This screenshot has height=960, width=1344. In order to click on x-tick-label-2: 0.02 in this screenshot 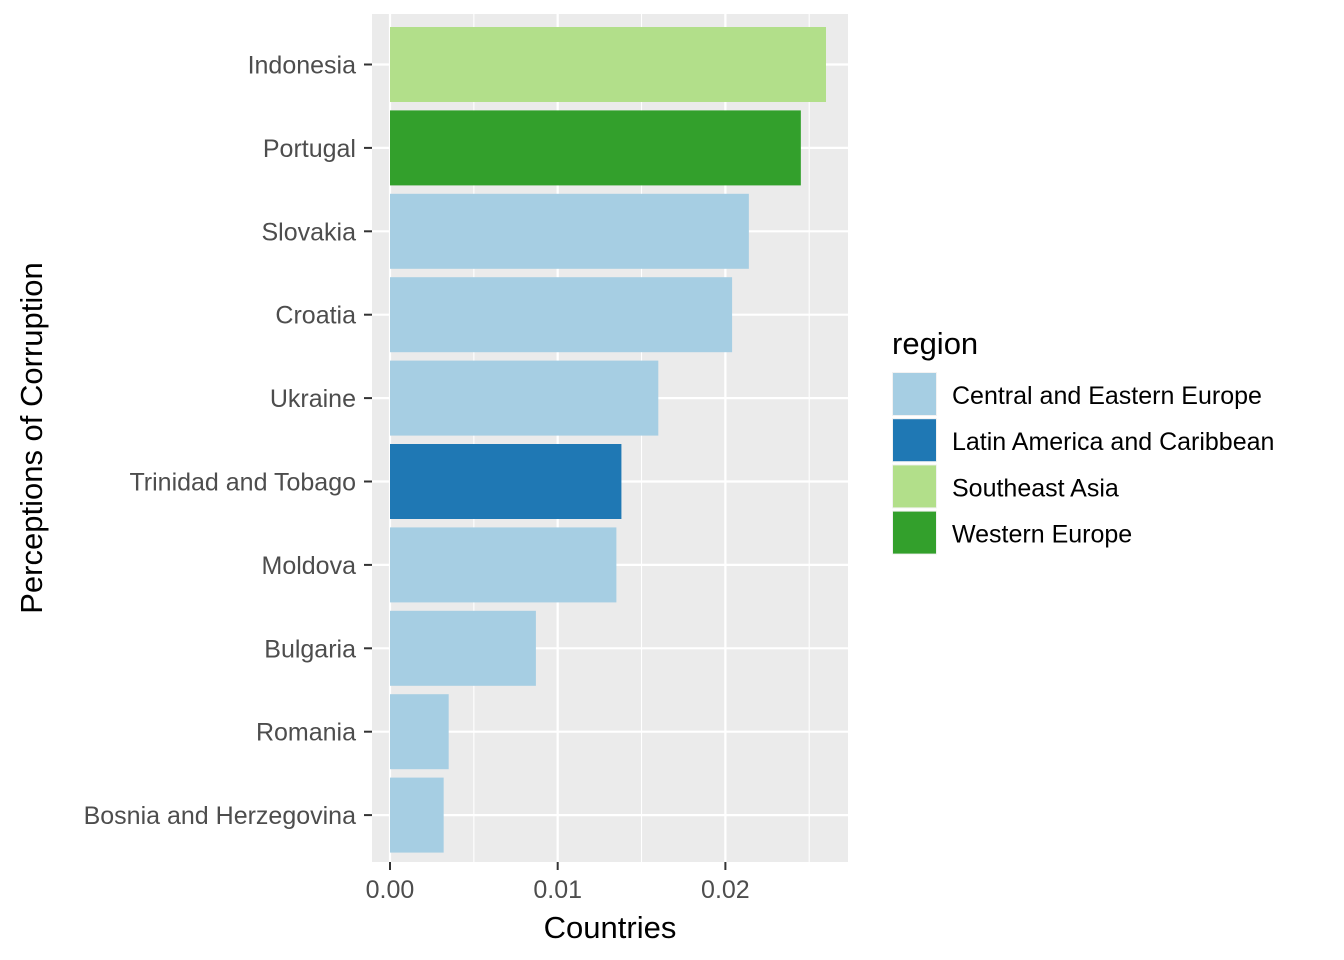, I will do `click(725, 890)`.